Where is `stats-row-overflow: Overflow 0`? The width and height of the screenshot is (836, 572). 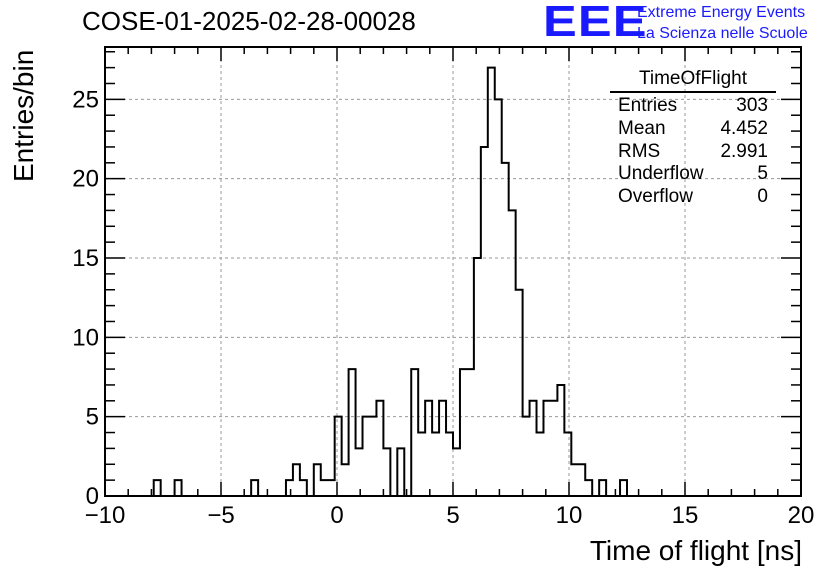 stats-row-overflow: Overflow 0 is located at coordinates (693, 197).